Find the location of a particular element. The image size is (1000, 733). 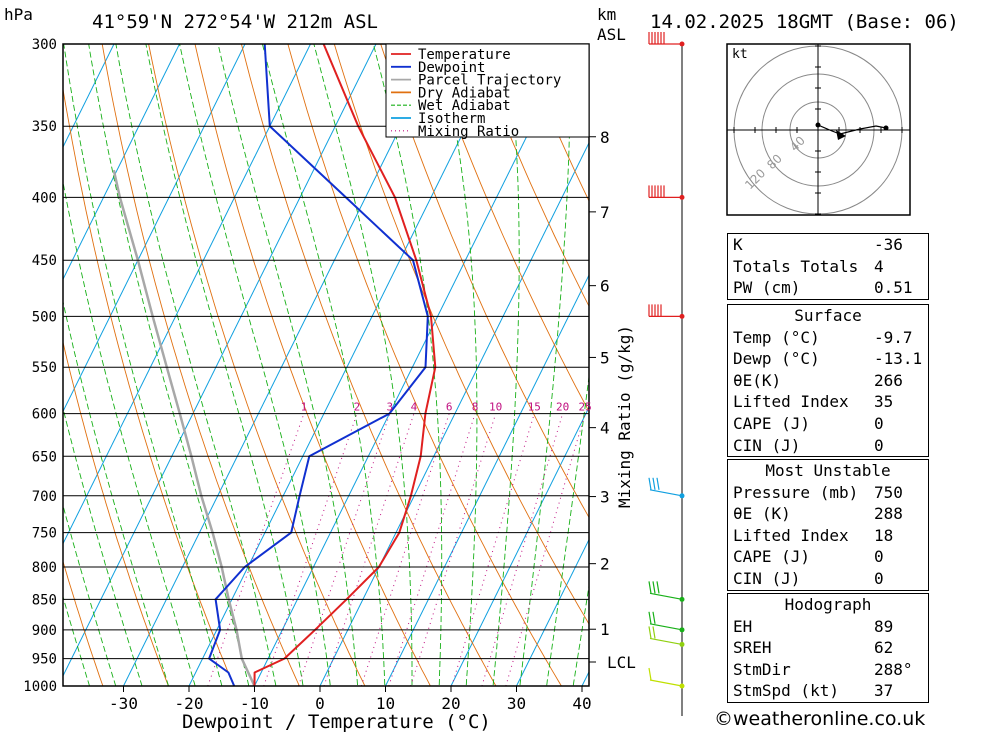

credit-link: ©weatheronline.co.uk is located at coordinates (820, 719).